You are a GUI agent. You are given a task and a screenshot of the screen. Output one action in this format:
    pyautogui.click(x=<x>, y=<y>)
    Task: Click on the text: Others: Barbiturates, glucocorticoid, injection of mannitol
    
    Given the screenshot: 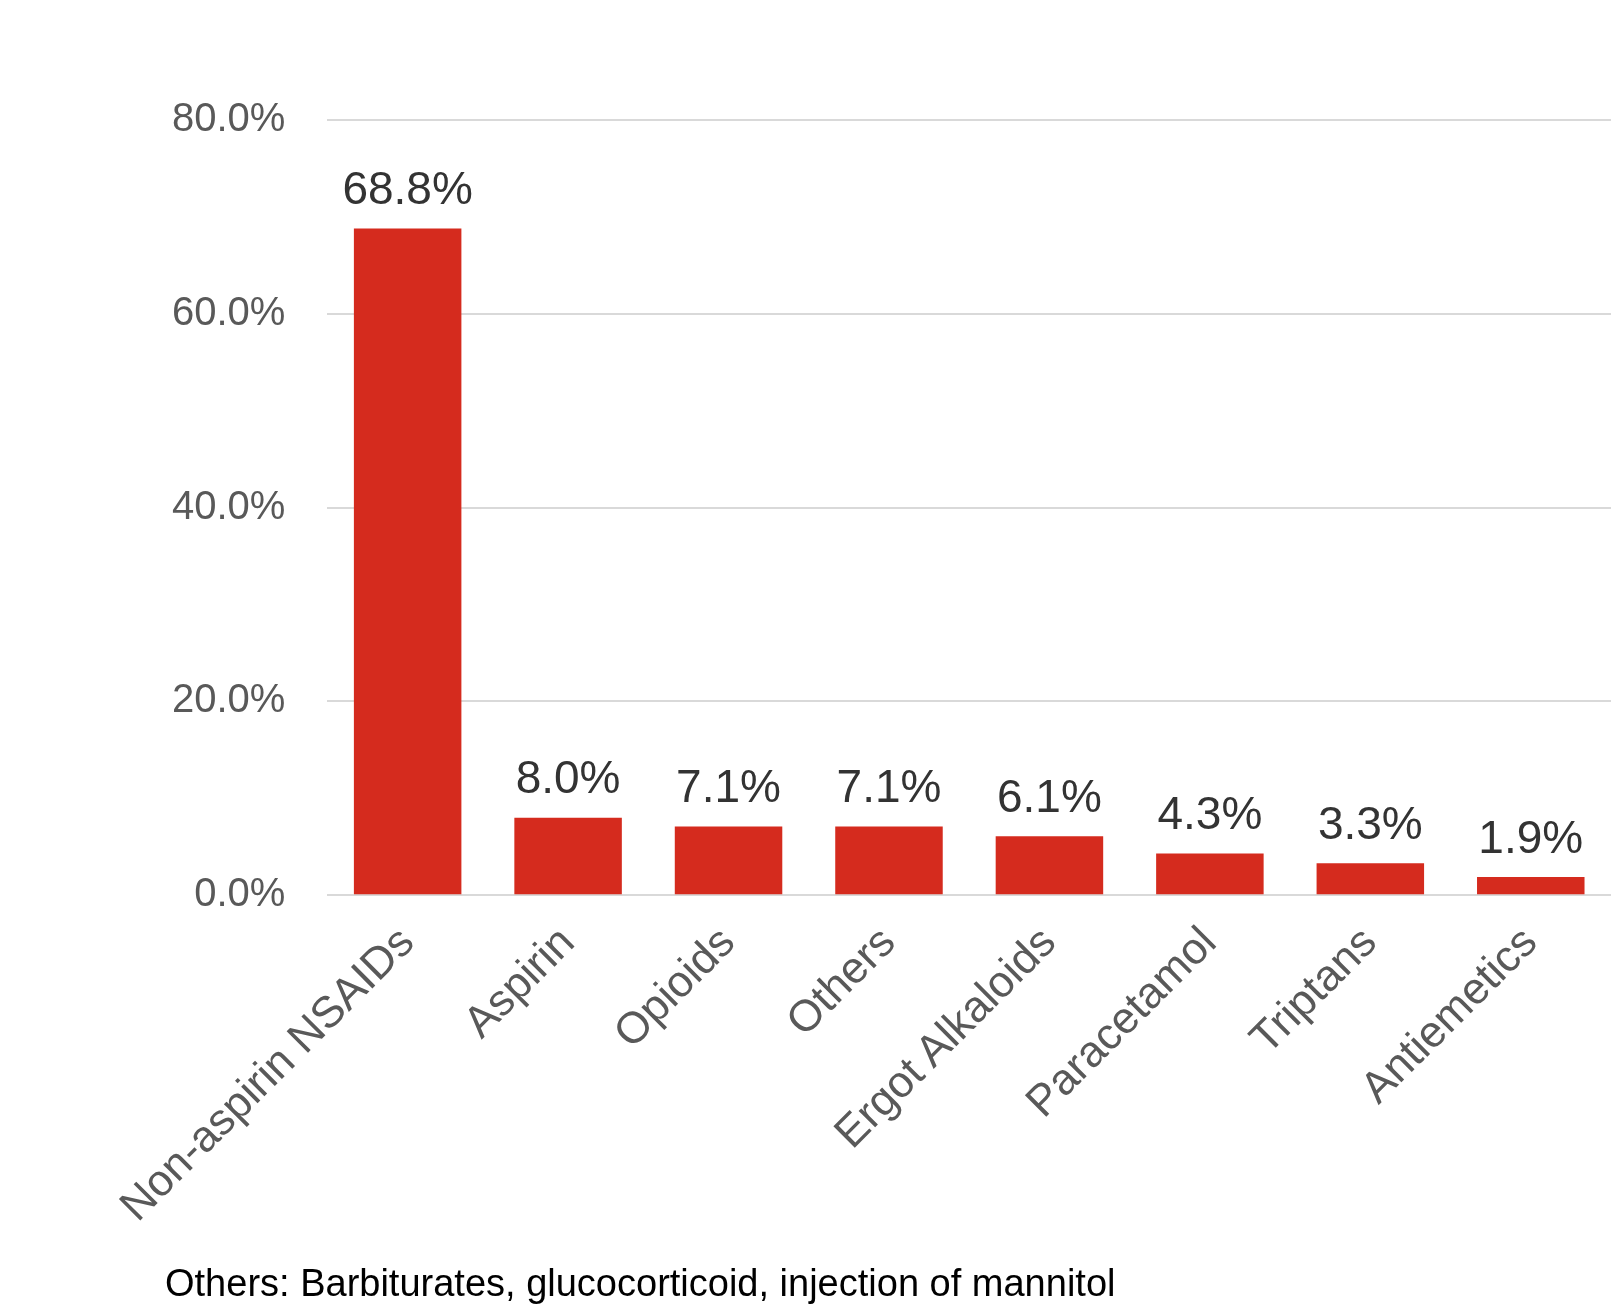 What is the action you would take?
    pyautogui.click(x=640, y=1283)
    